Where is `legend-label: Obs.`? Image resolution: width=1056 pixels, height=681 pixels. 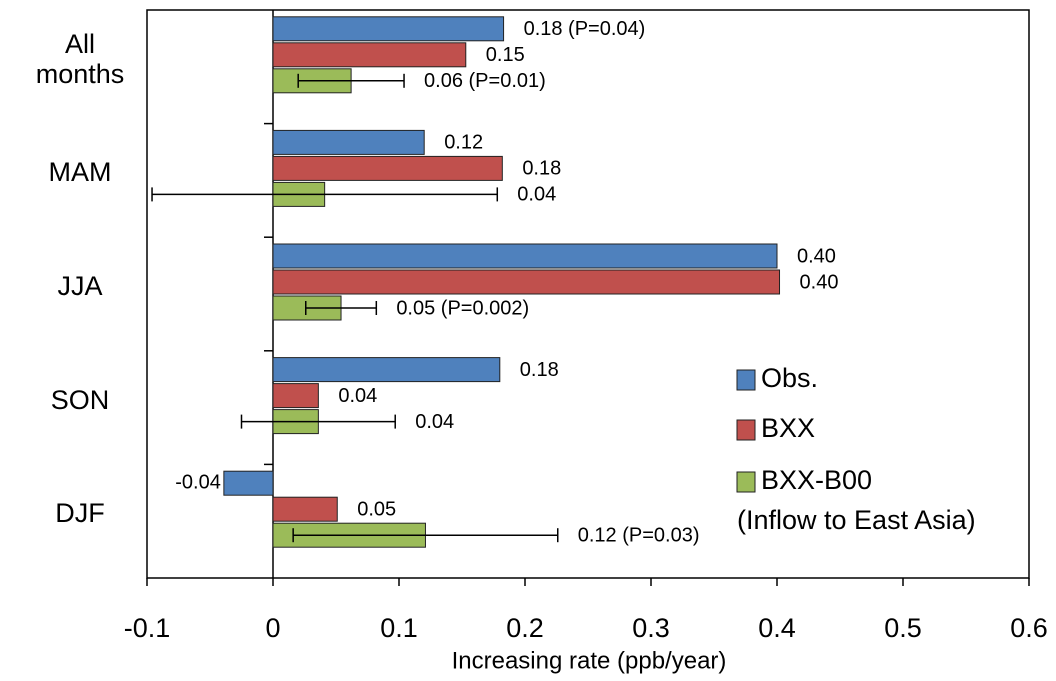
legend-label: Obs. is located at coordinates (789, 378).